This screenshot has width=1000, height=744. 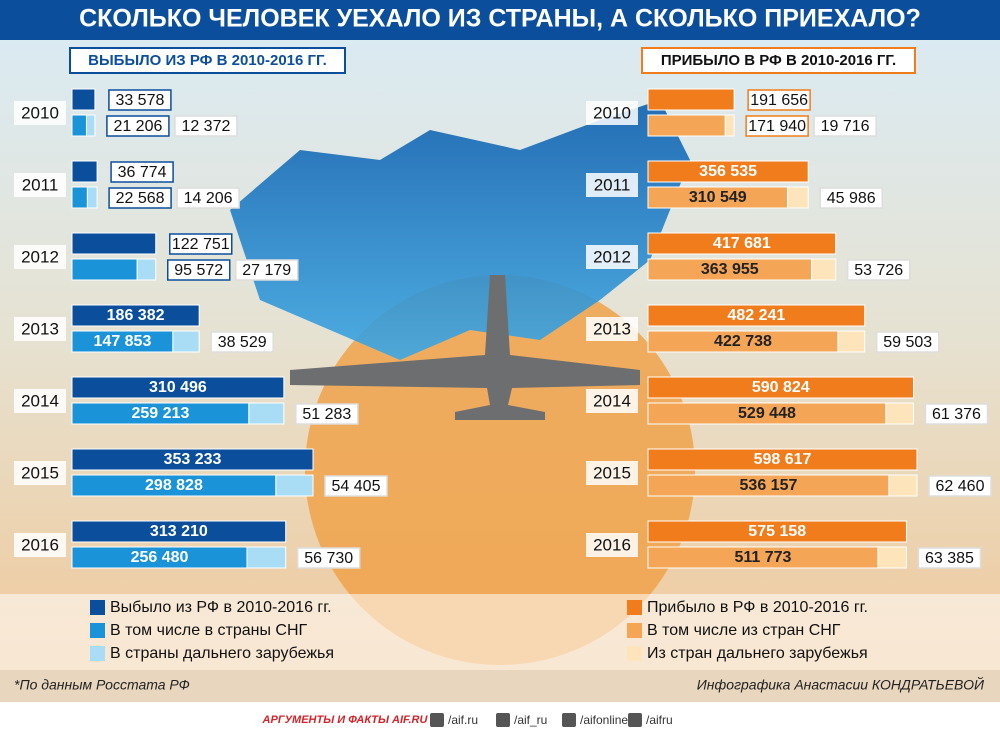 I want to click on value-label: 256 480, so click(x=160, y=557).